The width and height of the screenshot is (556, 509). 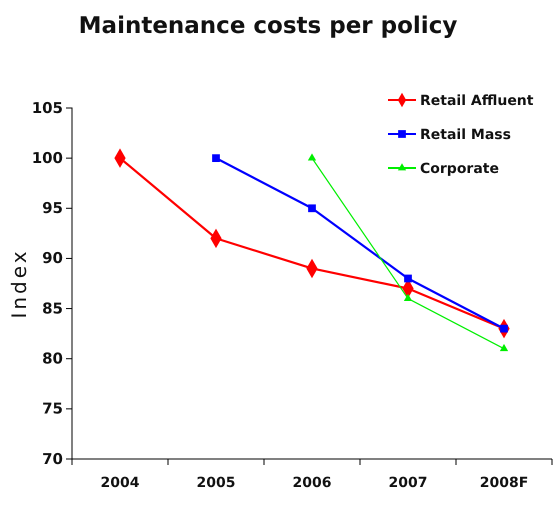 What do you see at coordinates (52, 208) in the screenshot?
I see `y-tick-label: 95` at bounding box center [52, 208].